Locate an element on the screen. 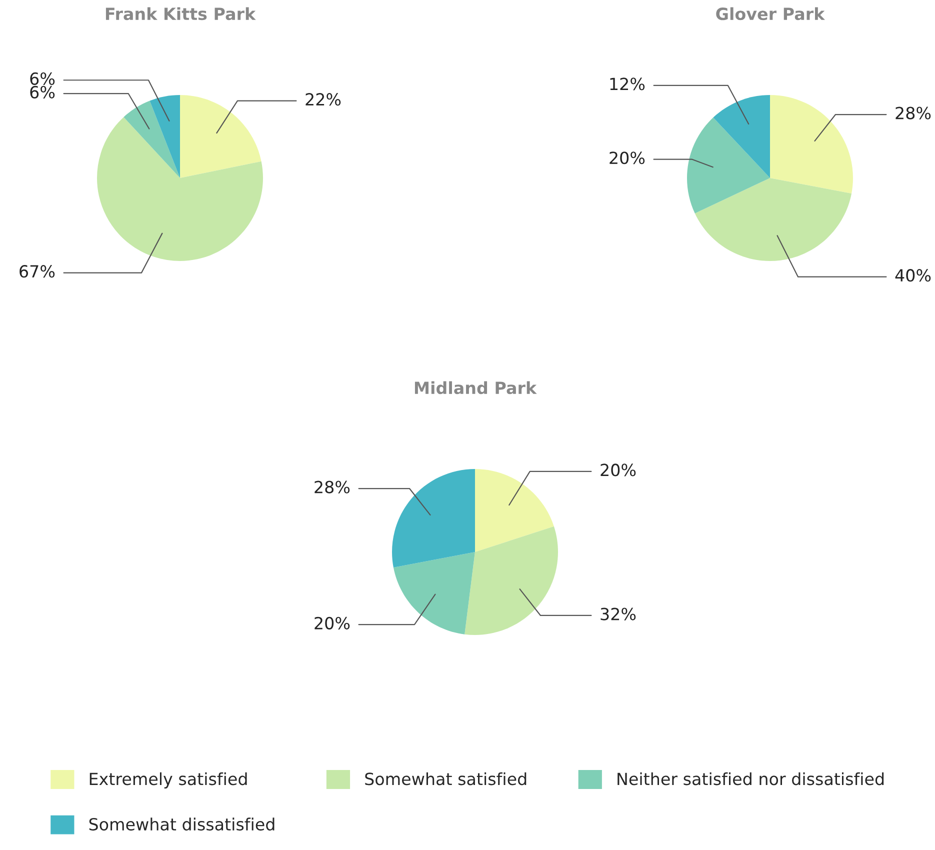 This screenshot has width=935, height=850. data-label: 40% is located at coordinates (913, 275).